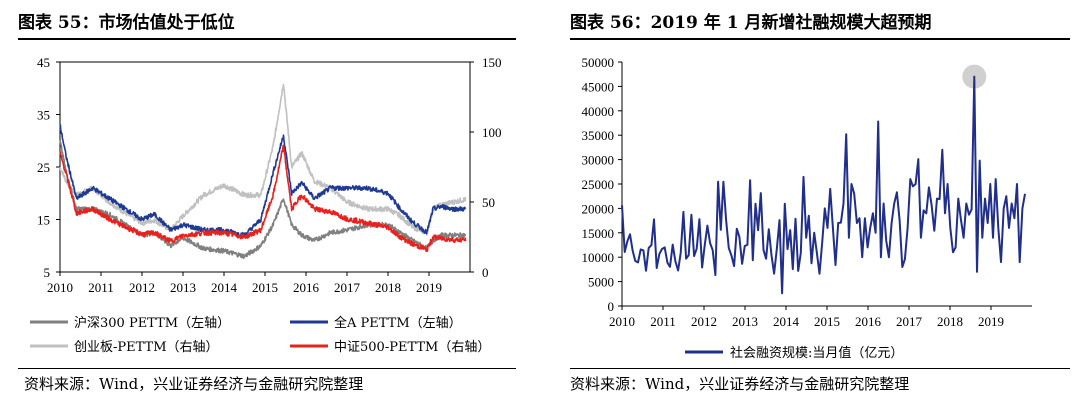 Image resolution: width=1080 pixels, height=419 pixels. Describe the element at coordinates (598, 111) in the screenshot. I see `right-y-tick-label: 40000` at that location.